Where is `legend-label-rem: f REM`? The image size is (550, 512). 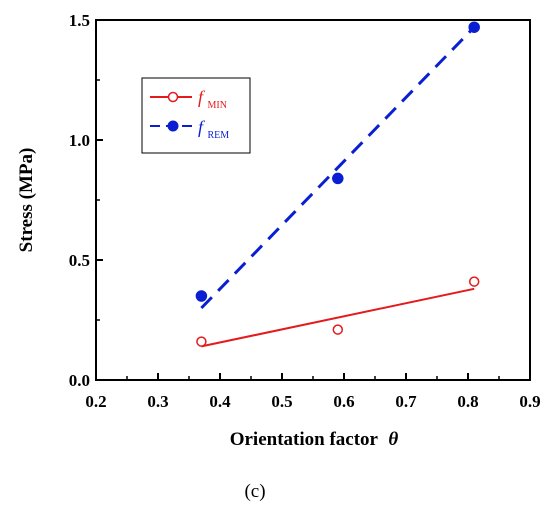
legend-label-rem: f REM is located at coordinates (213, 129).